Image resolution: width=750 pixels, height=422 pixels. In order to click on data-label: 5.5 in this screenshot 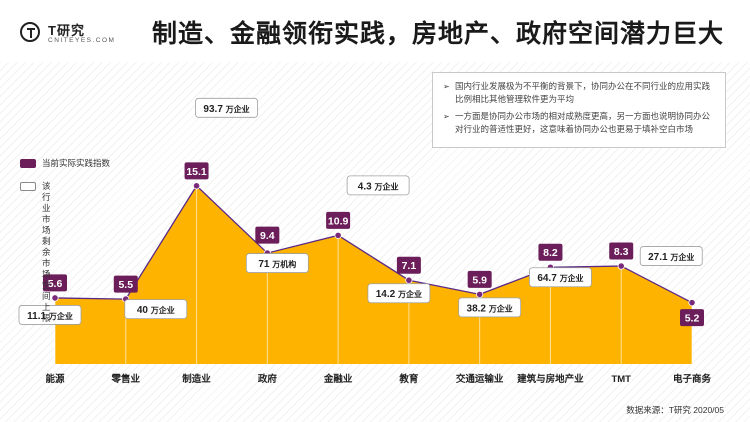, I will do `click(125, 285)`.